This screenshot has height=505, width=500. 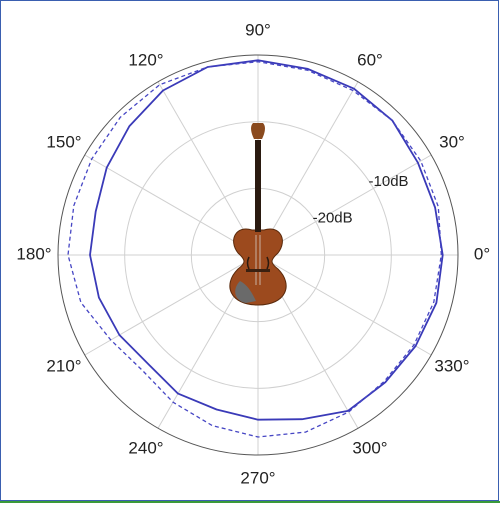 I want to click on theta-tick-label: 60°, so click(x=370, y=59).